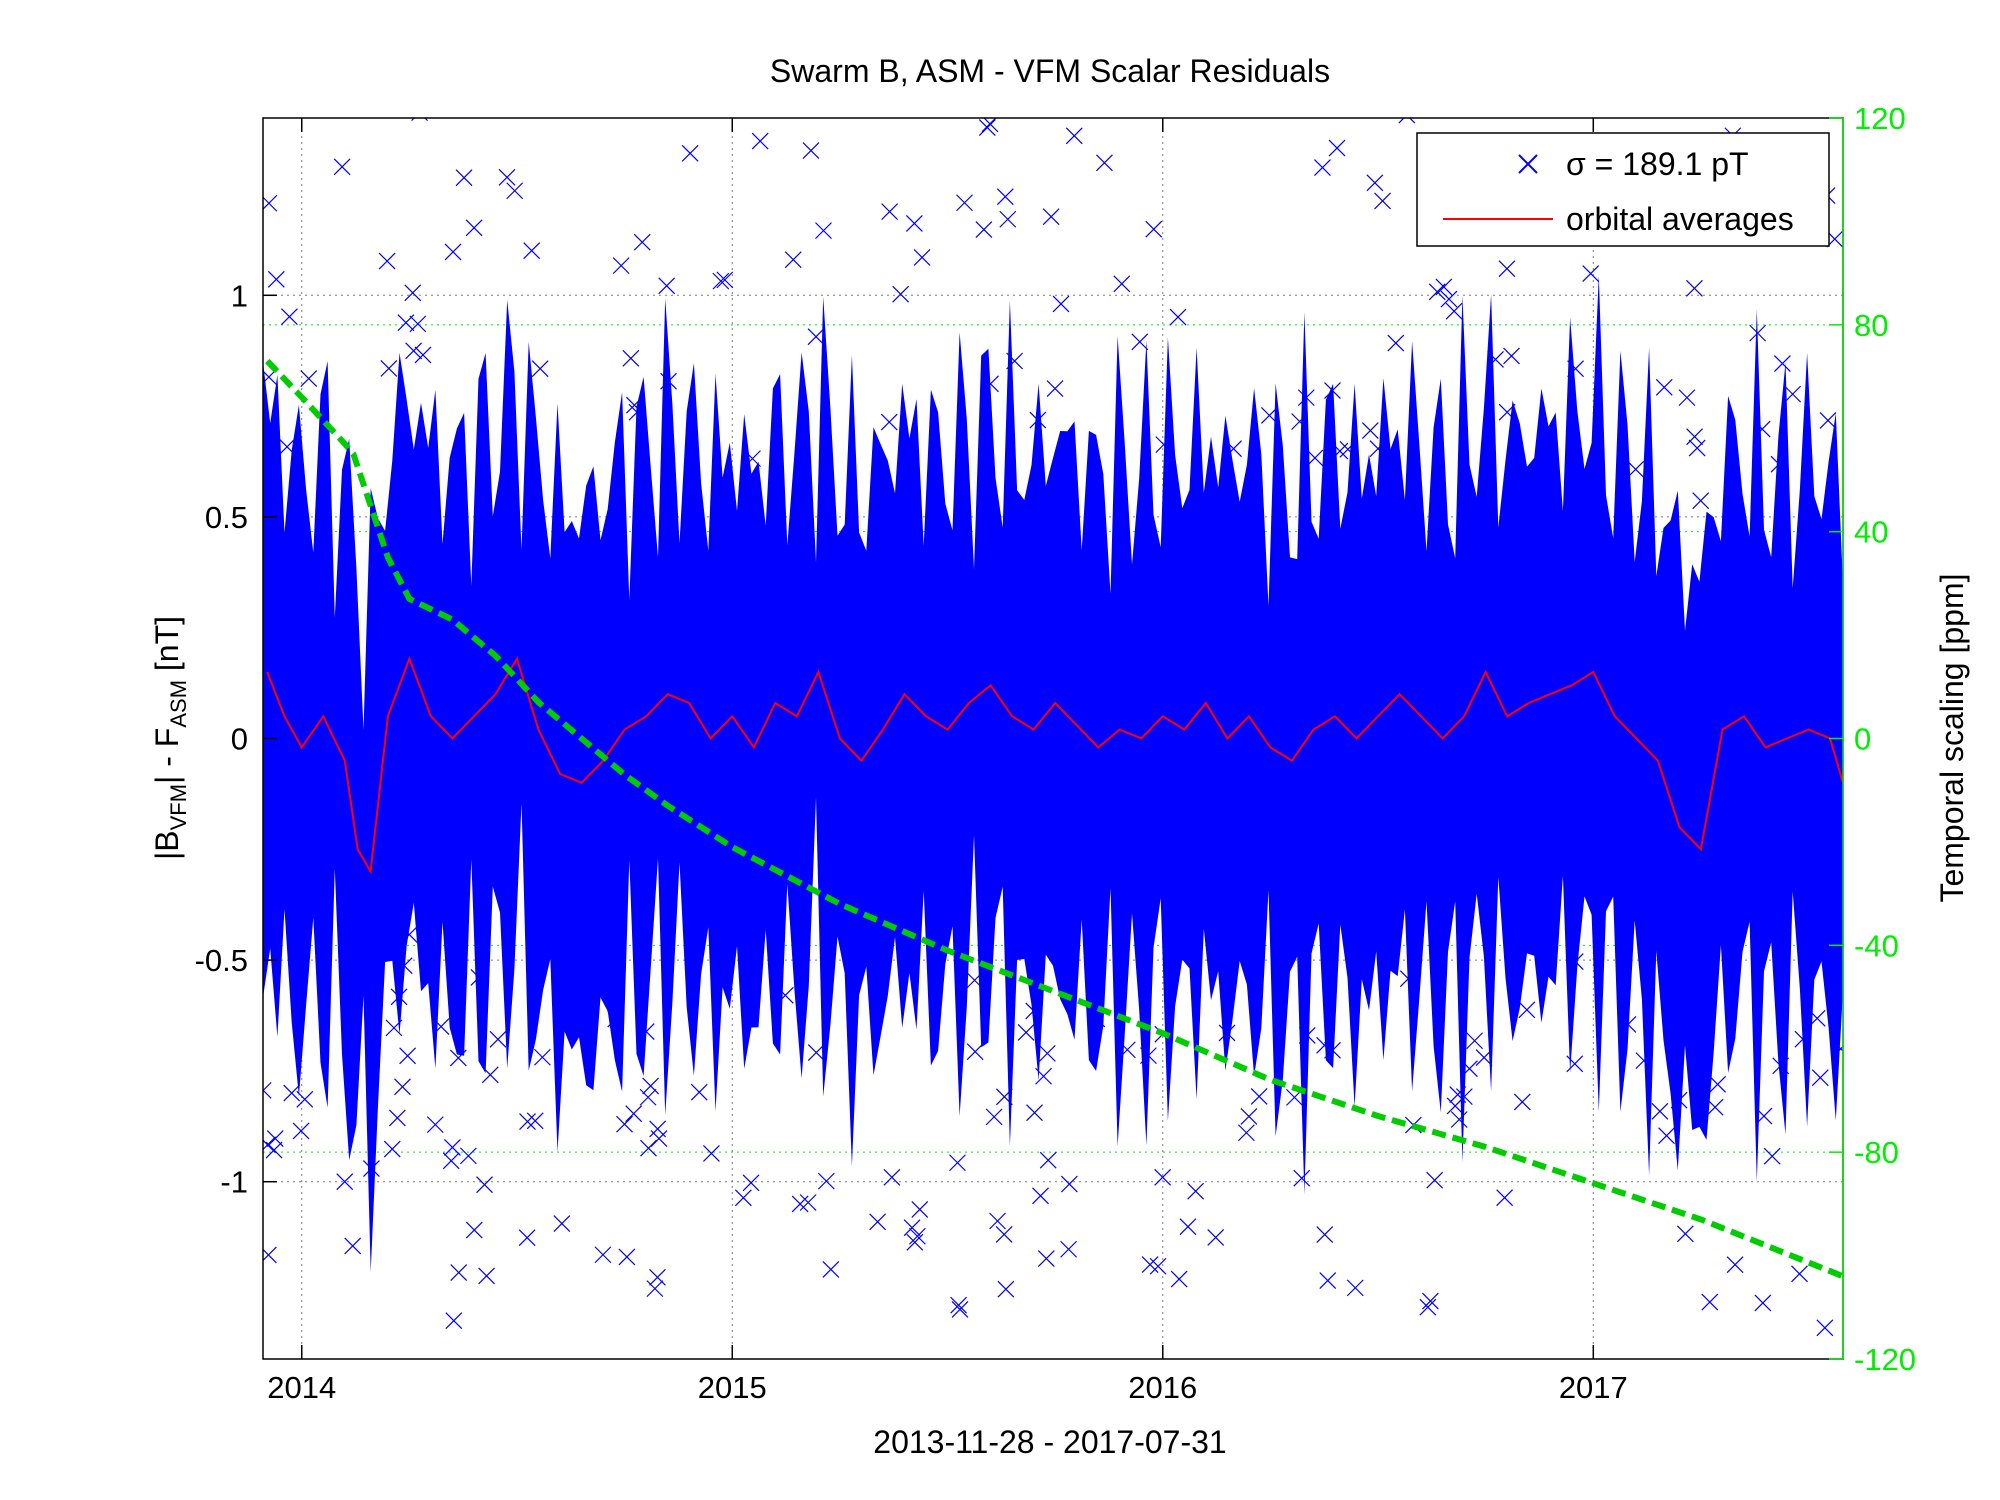  What do you see at coordinates (1885, 1359) in the screenshot?
I see `y2-tick-label: -120` at bounding box center [1885, 1359].